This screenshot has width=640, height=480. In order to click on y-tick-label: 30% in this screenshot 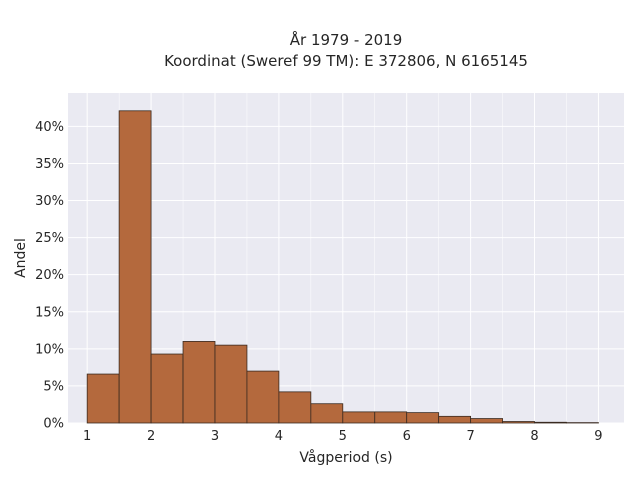, I will do `click(49, 201)`.